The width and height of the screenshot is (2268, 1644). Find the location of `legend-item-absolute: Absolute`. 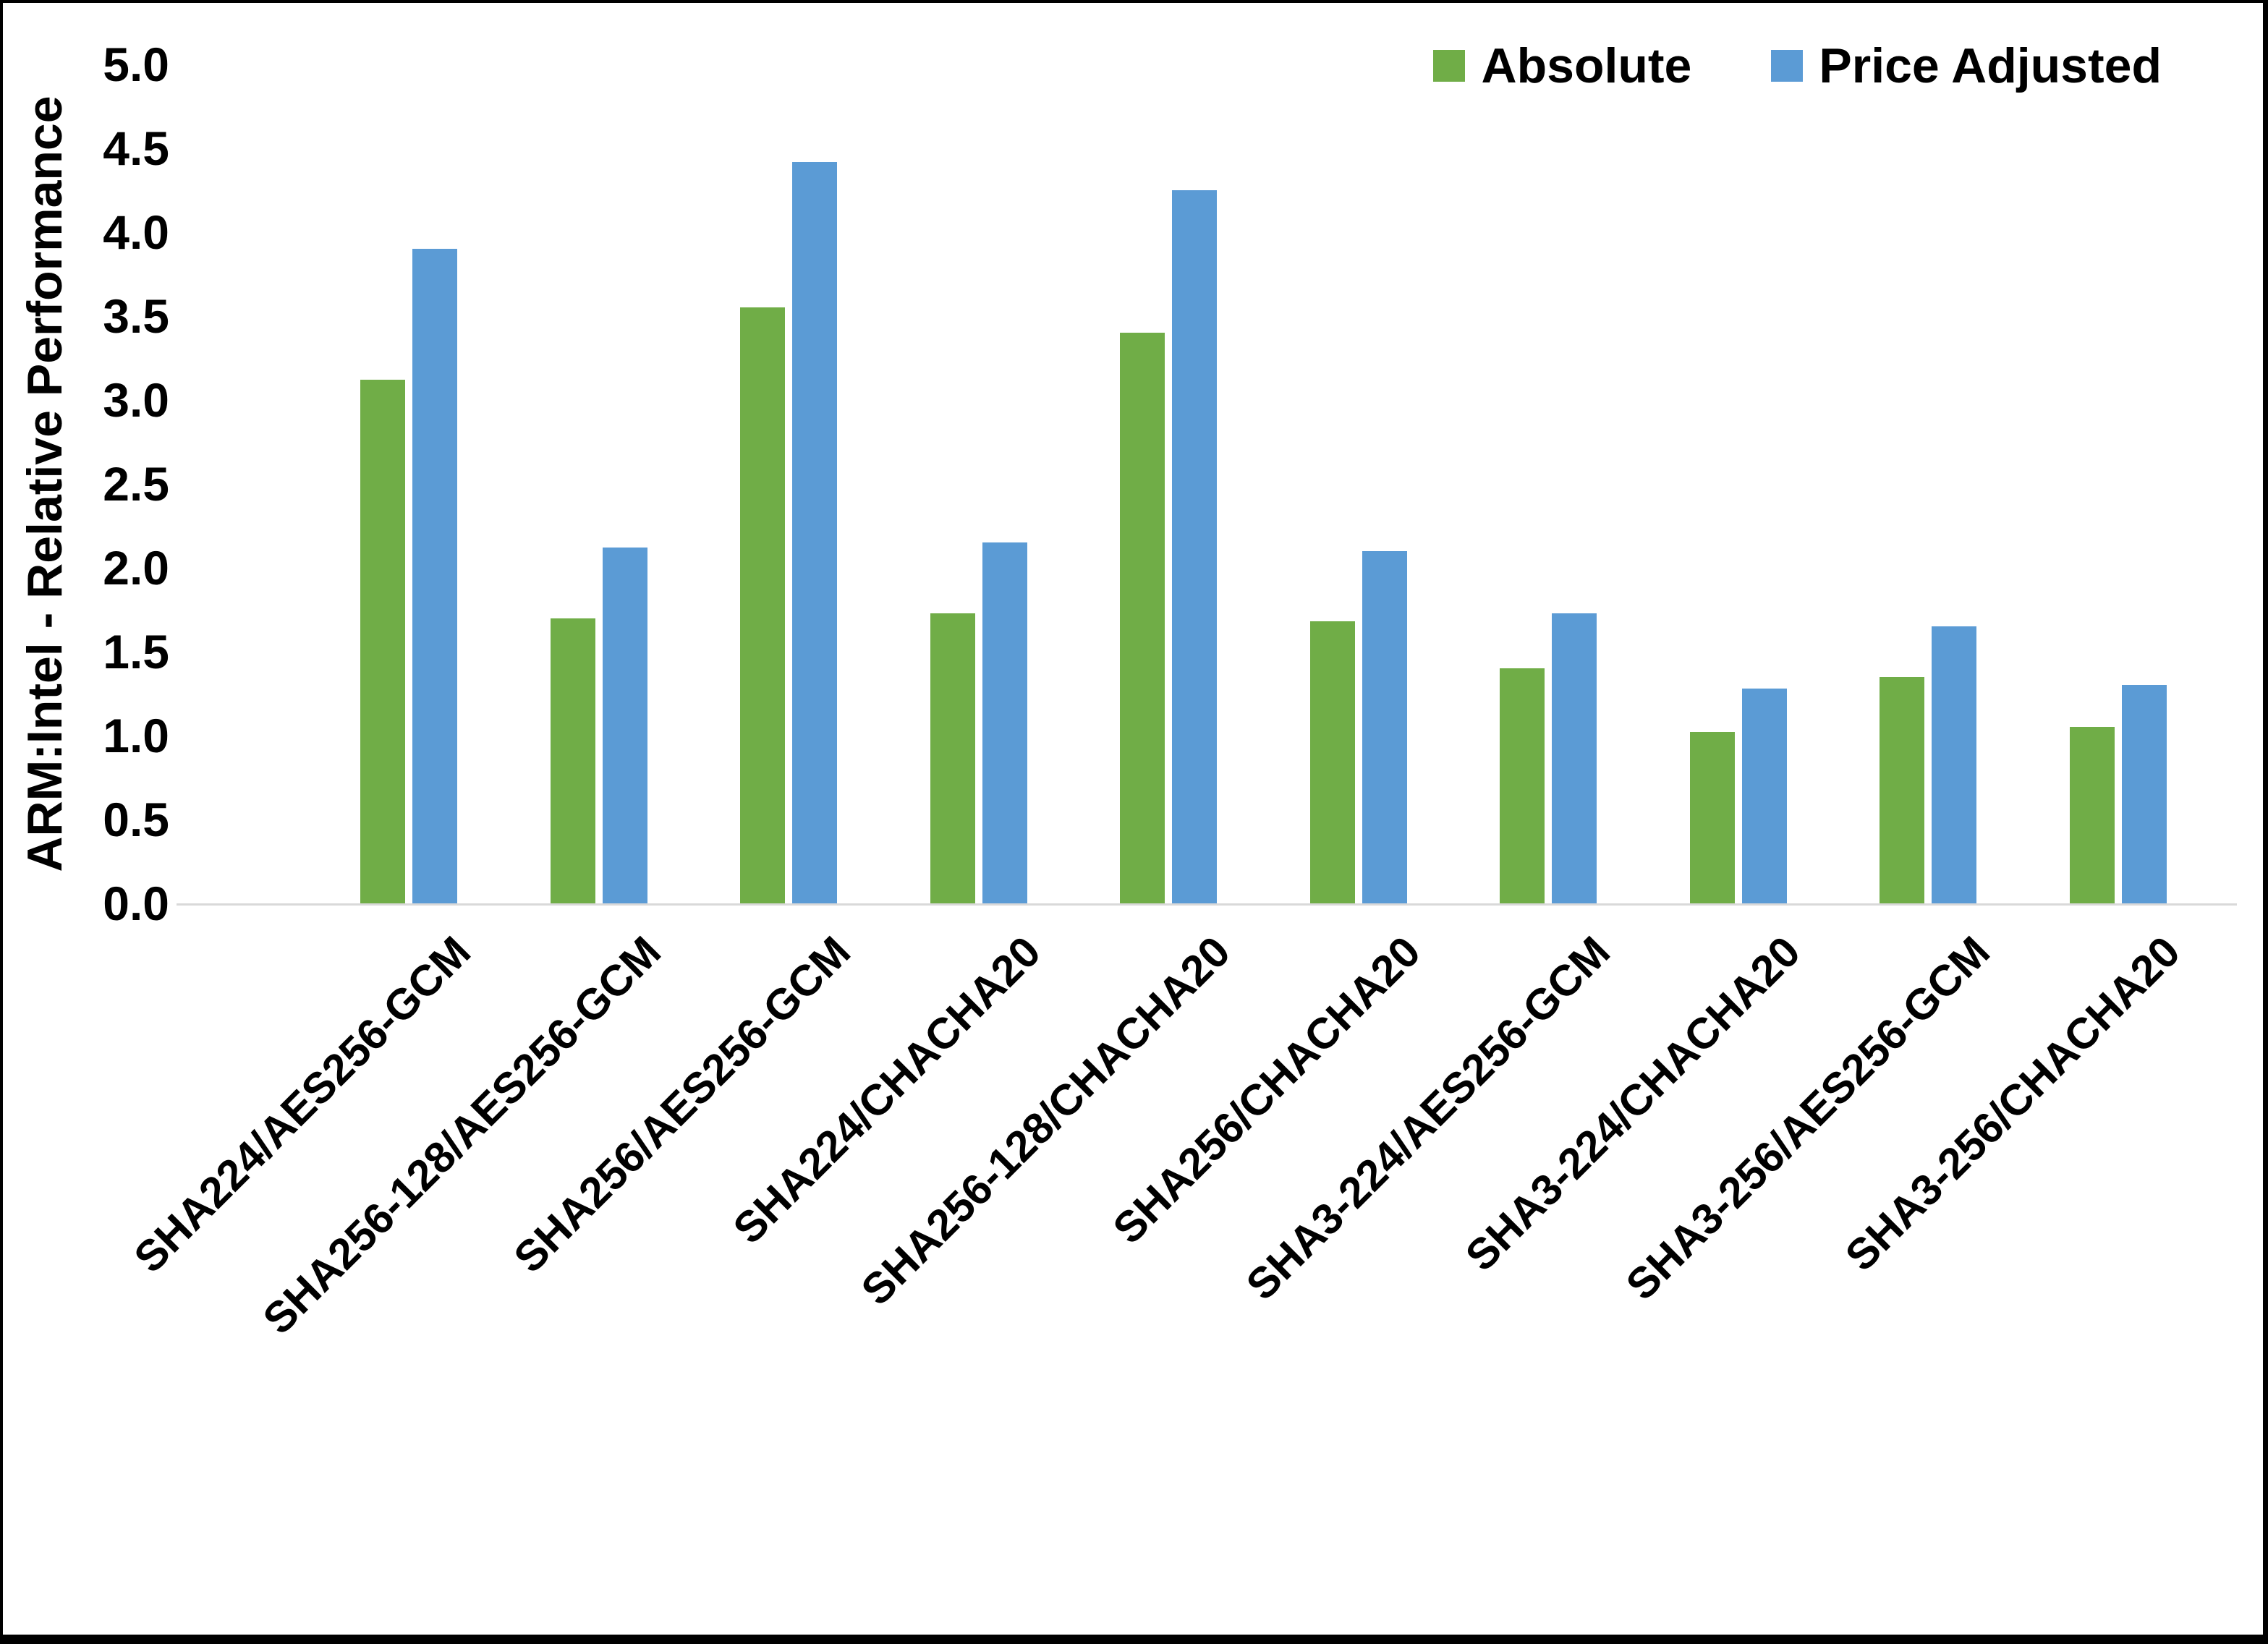

legend-item-absolute: Absolute is located at coordinates (1562, 66).